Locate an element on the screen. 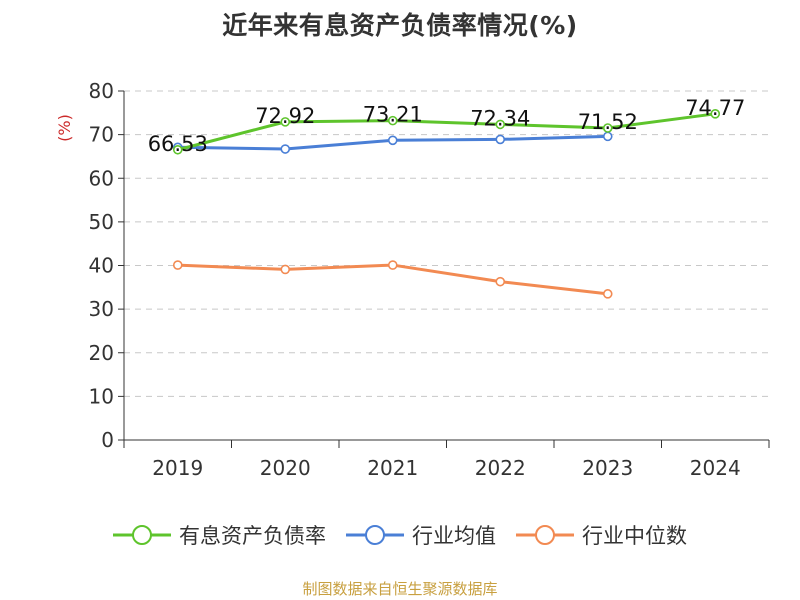 This screenshot has width=800, height=600. data-label: 66.53 is located at coordinates (178, 144).